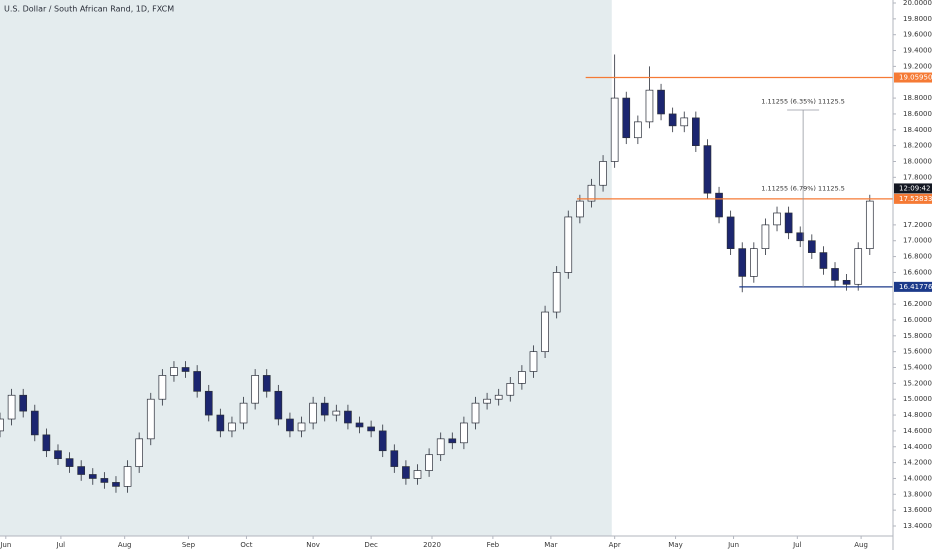  What do you see at coordinates (917, 35) in the screenshot?
I see `y-tick-label: 19.60000` at bounding box center [917, 35].